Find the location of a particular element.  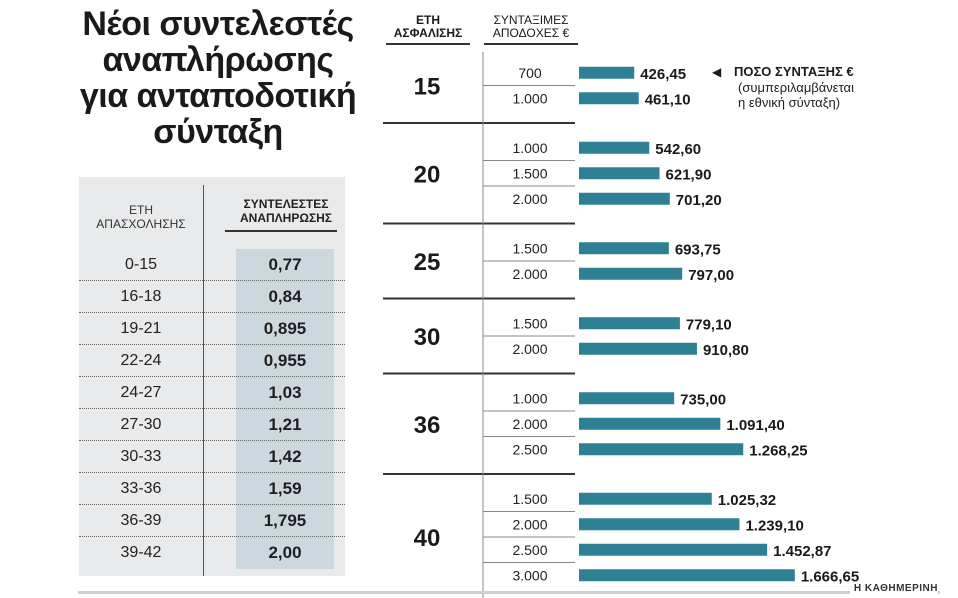

pension-value-label: 542,60 is located at coordinates (678, 149).